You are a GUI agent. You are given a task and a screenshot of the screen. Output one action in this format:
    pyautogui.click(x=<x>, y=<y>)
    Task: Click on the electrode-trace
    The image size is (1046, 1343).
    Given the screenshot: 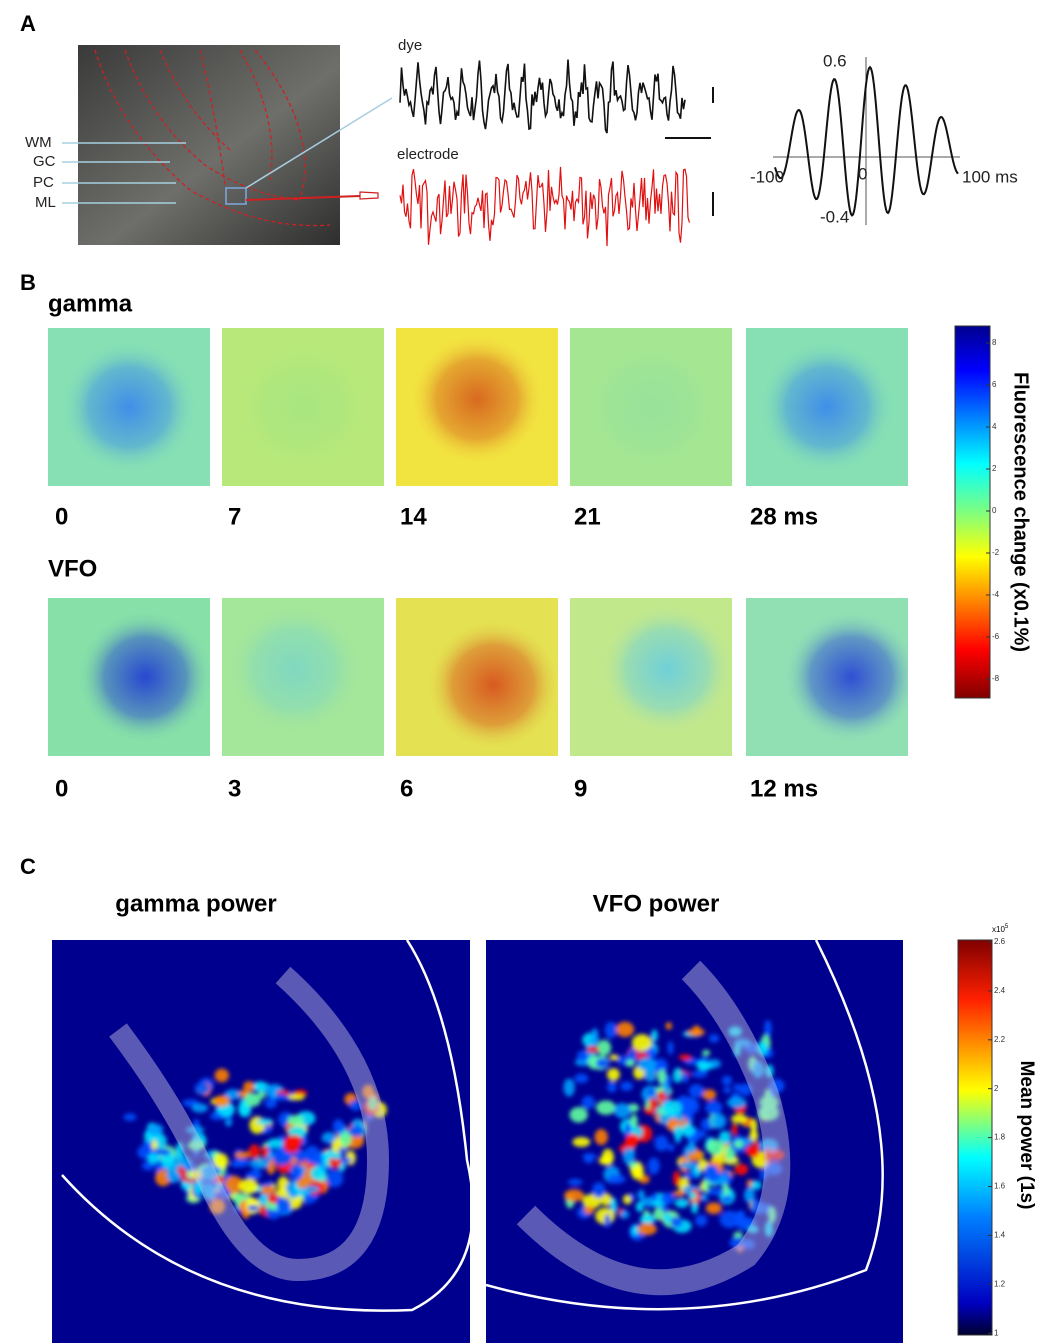 What is the action you would take?
    pyautogui.click(x=545, y=206)
    